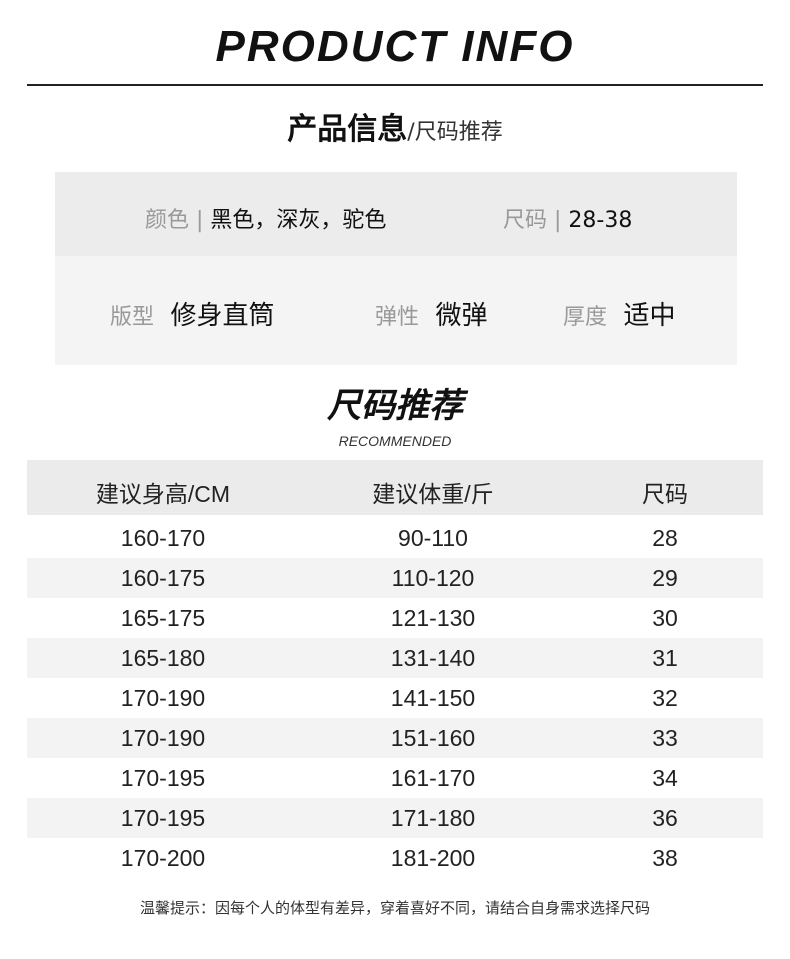 This screenshot has height=959, width=790. What do you see at coordinates (163, 658) in the screenshot?
I see `cell-height: 165-180` at bounding box center [163, 658].